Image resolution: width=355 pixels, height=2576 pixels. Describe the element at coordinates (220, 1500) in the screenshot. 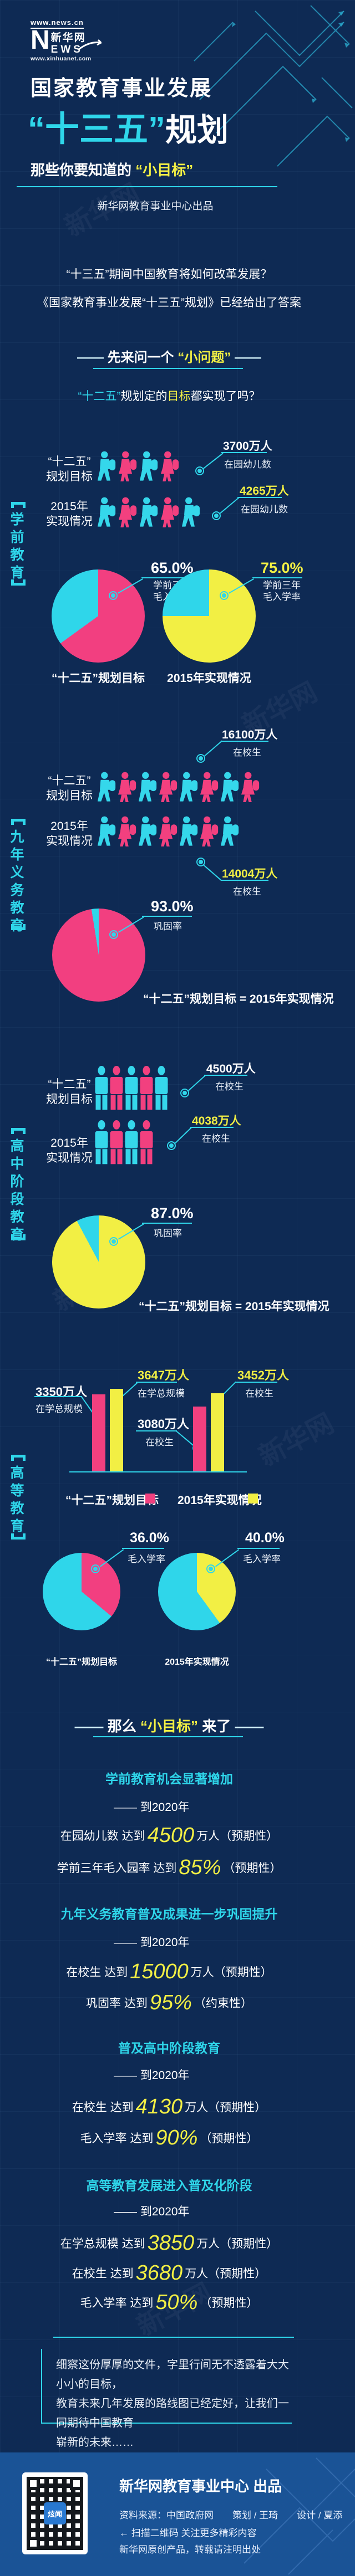

I see `legend-actual-label: 2015年实现情况` at that location.